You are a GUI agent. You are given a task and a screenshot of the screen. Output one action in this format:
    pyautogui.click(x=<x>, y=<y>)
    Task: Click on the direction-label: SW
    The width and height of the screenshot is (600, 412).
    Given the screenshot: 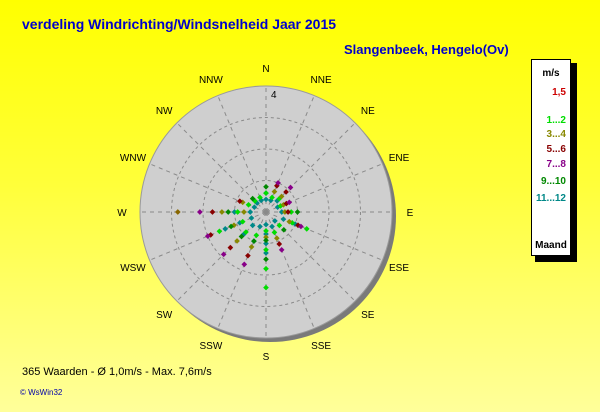 What is the action you would take?
    pyautogui.click(x=164, y=315)
    